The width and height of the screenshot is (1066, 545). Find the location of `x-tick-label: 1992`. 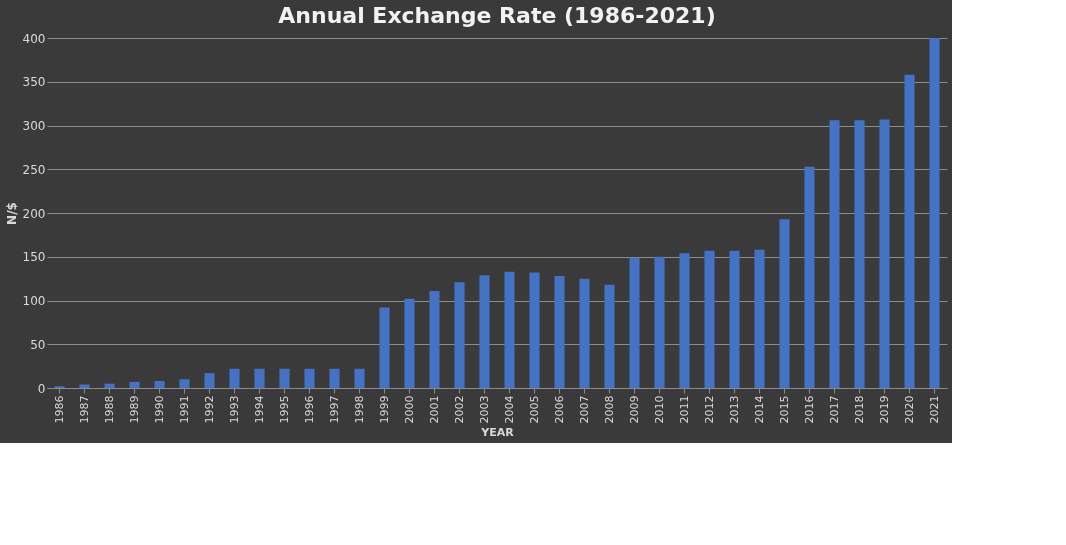

x-tick-label: 1992 is located at coordinates (209, 409).